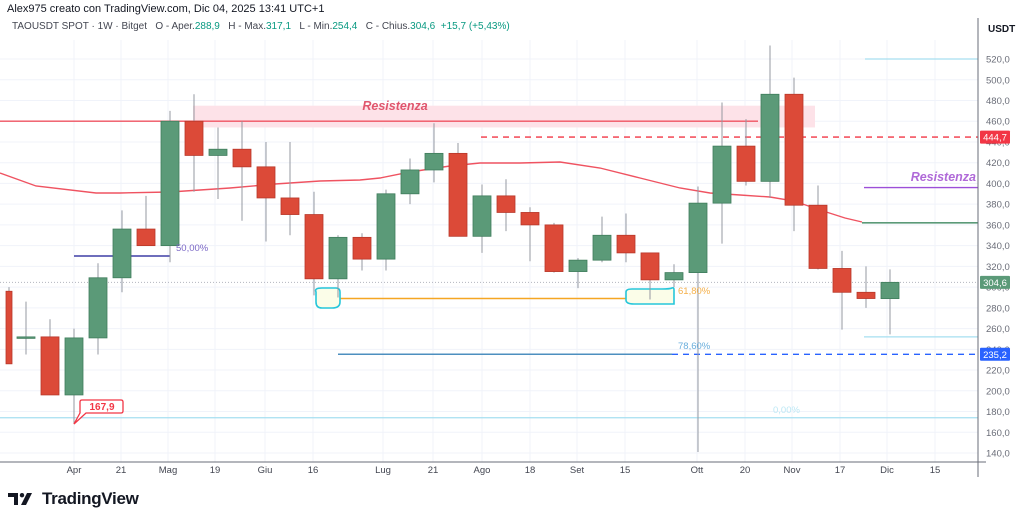 The image size is (1024, 519). What do you see at coordinates (20, 499) in the screenshot?
I see `tradingview-logo-icon` at bounding box center [20, 499].